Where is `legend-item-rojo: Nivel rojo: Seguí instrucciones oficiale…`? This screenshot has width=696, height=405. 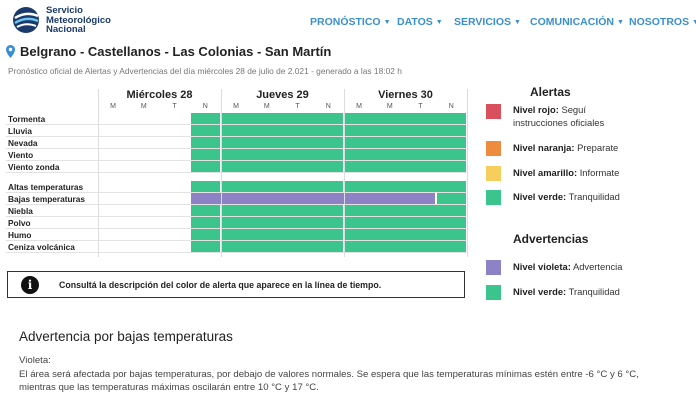
legend-item-rojo: Nivel rojo: Seguí instrucciones oficiale… is located at coordinates (568, 116).